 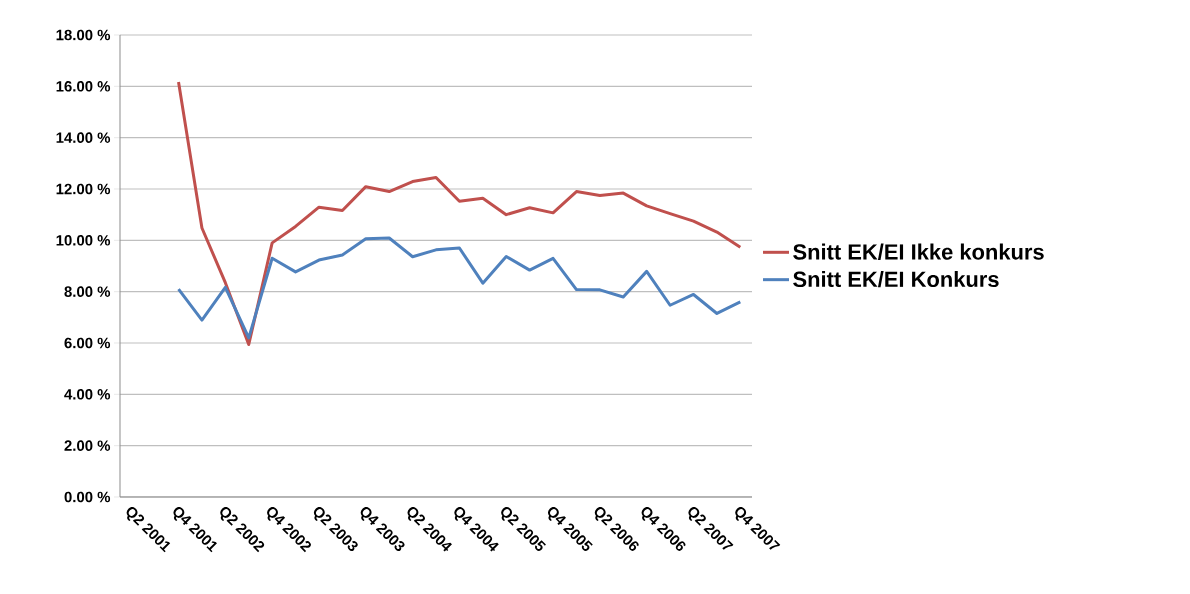 What do you see at coordinates (87, 394) in the screenshot?
I see `y-tick-label: 4.00 %` at bounding box center [87, 394].